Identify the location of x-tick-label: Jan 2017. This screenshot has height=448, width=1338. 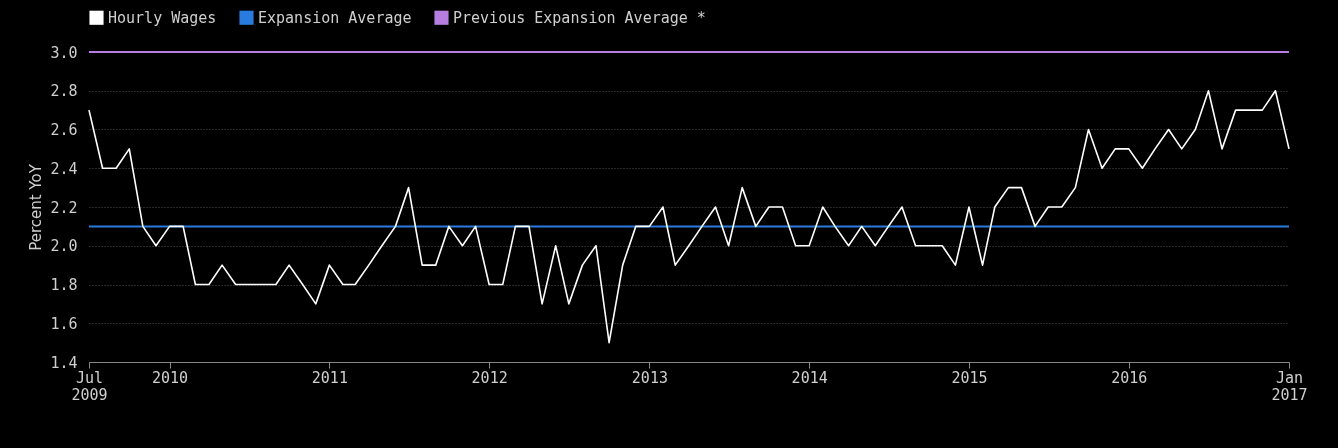
(1289, 386).